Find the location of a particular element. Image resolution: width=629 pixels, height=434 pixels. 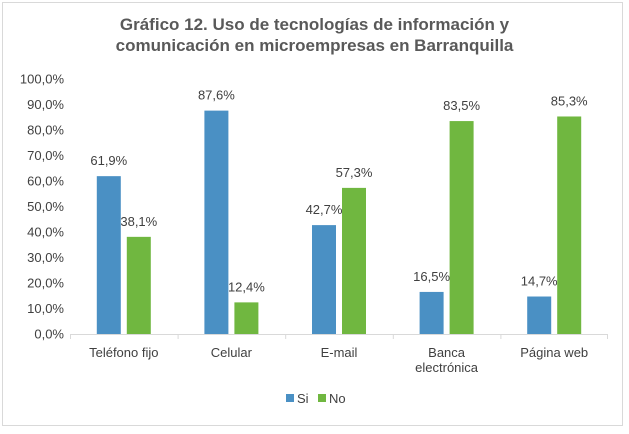

legend-label-no: No is located at coordinates (337, 398).